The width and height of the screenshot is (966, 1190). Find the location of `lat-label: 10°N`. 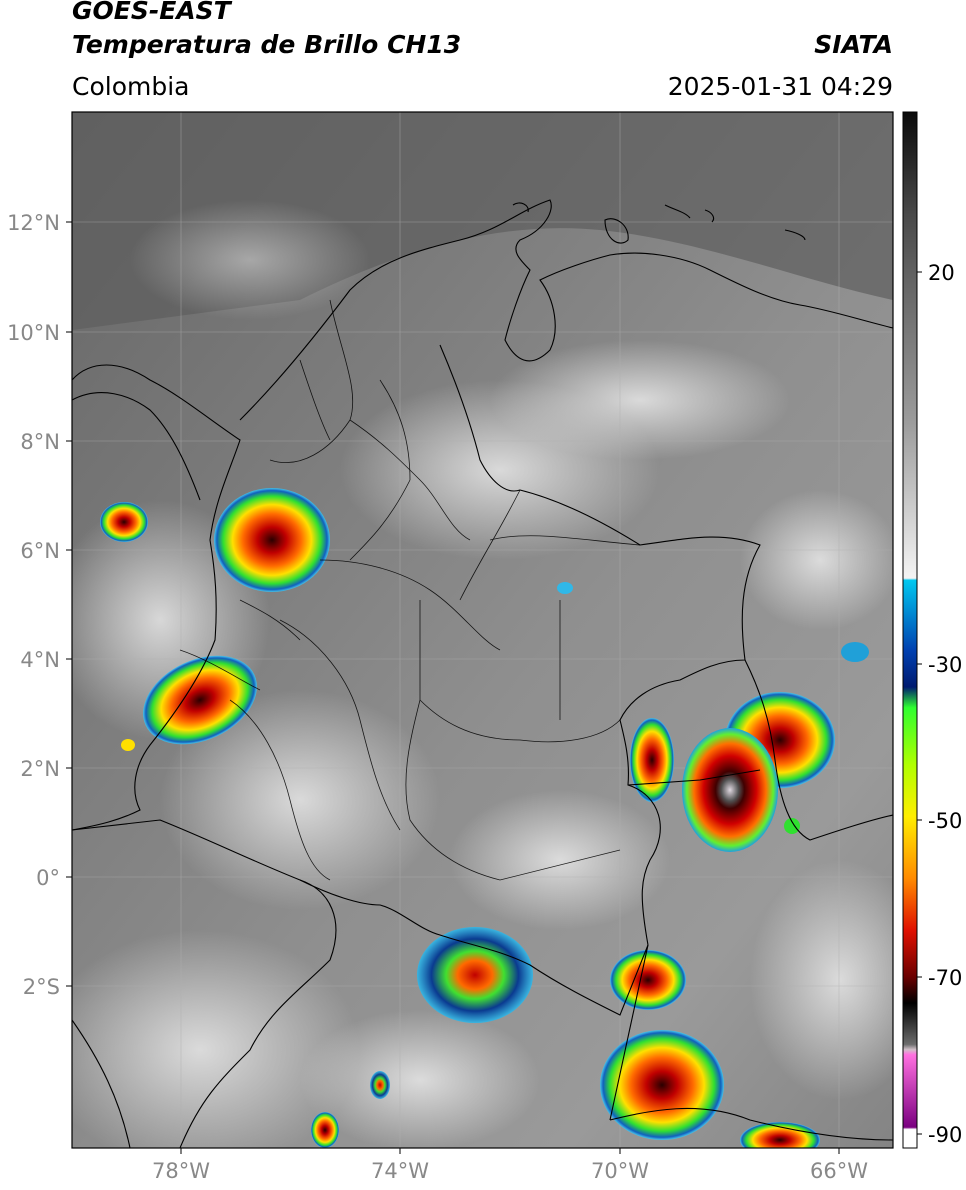

lat-label: 10°N is located at coordinates (33, 333).